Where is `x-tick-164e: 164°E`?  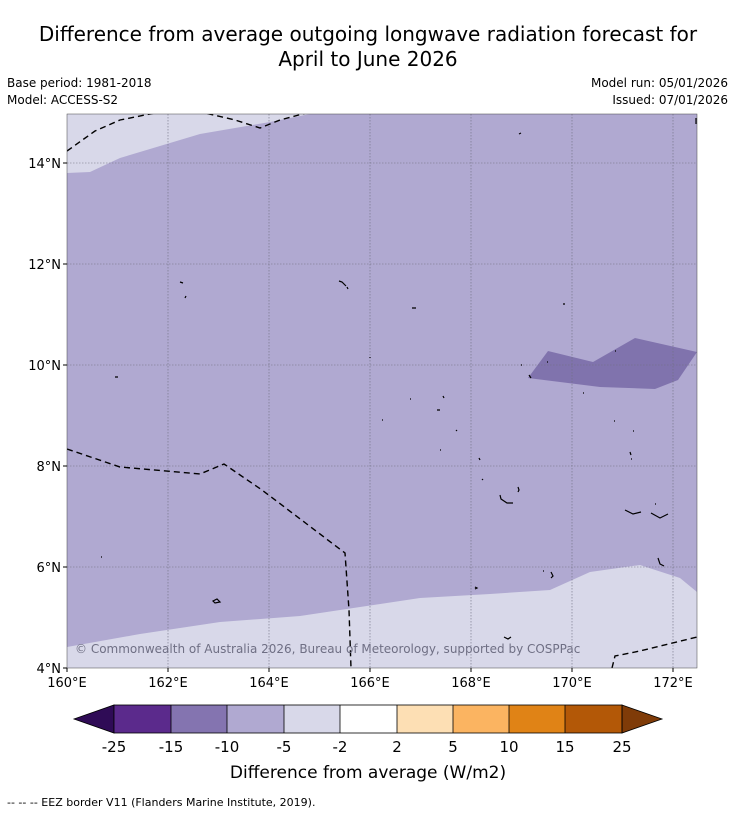 x-tick-164e: 164°E is located at coordinates (269, 683).